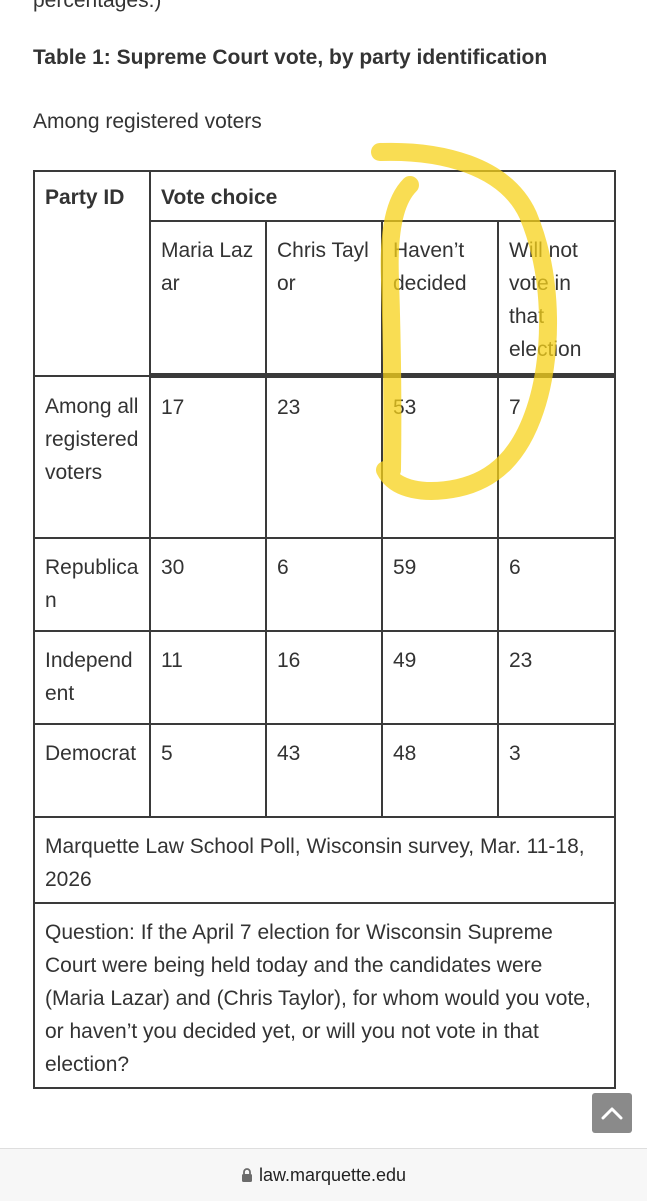 Image resolution: width=647 pixels, height=1201 pixels. I want to click on table-cell: 49, so click(440, 677).